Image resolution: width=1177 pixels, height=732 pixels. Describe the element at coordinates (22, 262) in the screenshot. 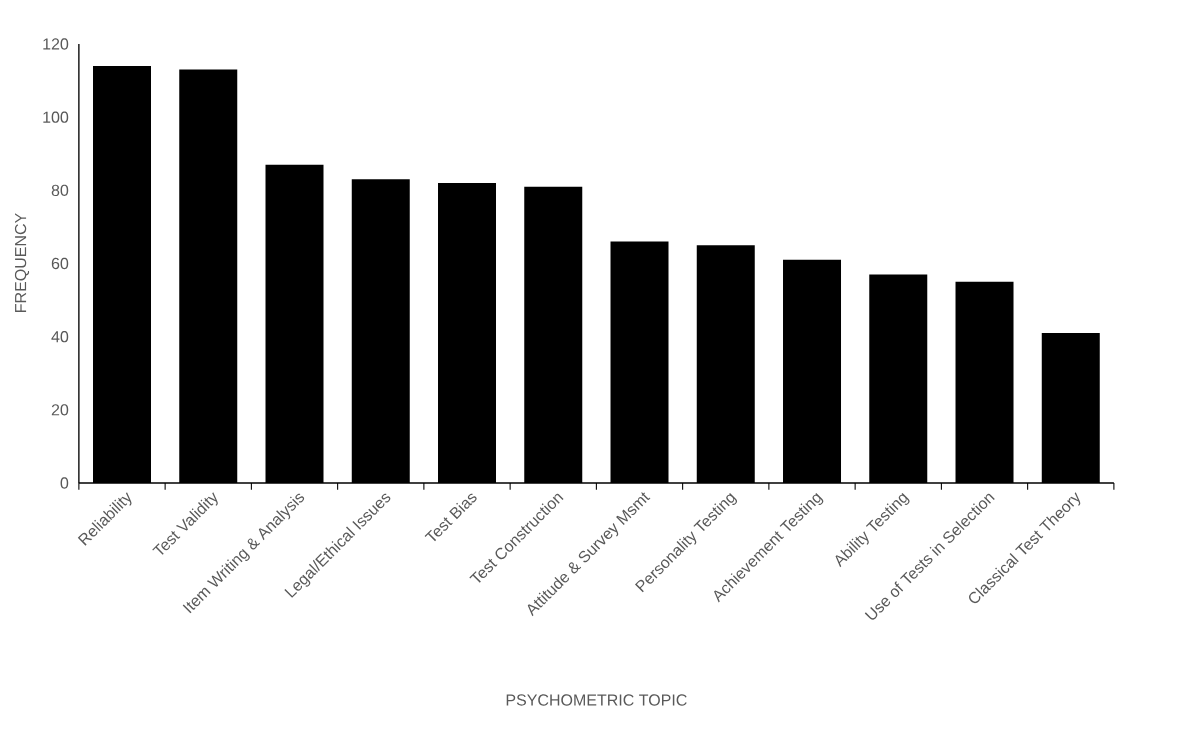

I see `y-axis-title: FREQUENCY` at that location.